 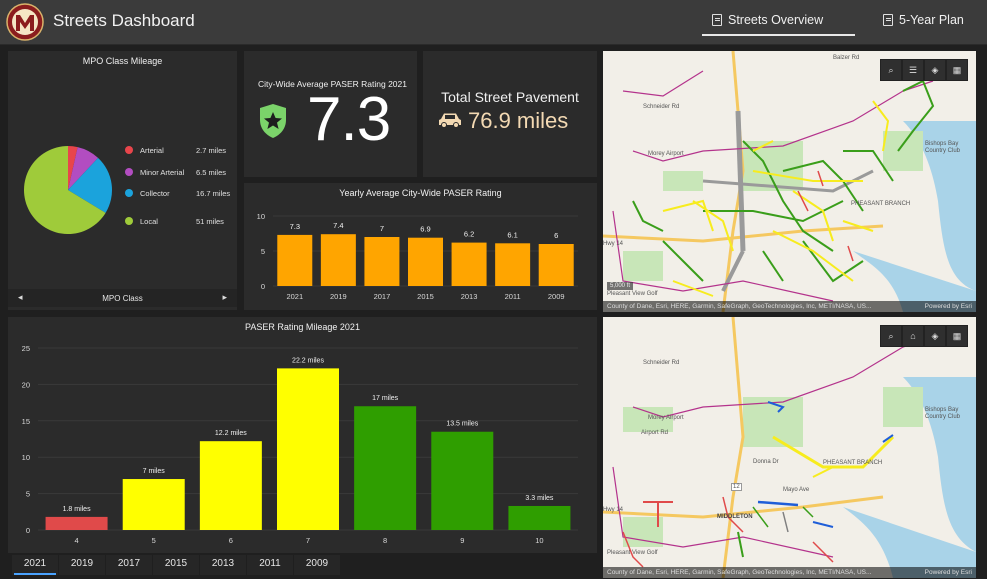 I want to click on year-tab-2011: 2011, so click(x=270, y=565).